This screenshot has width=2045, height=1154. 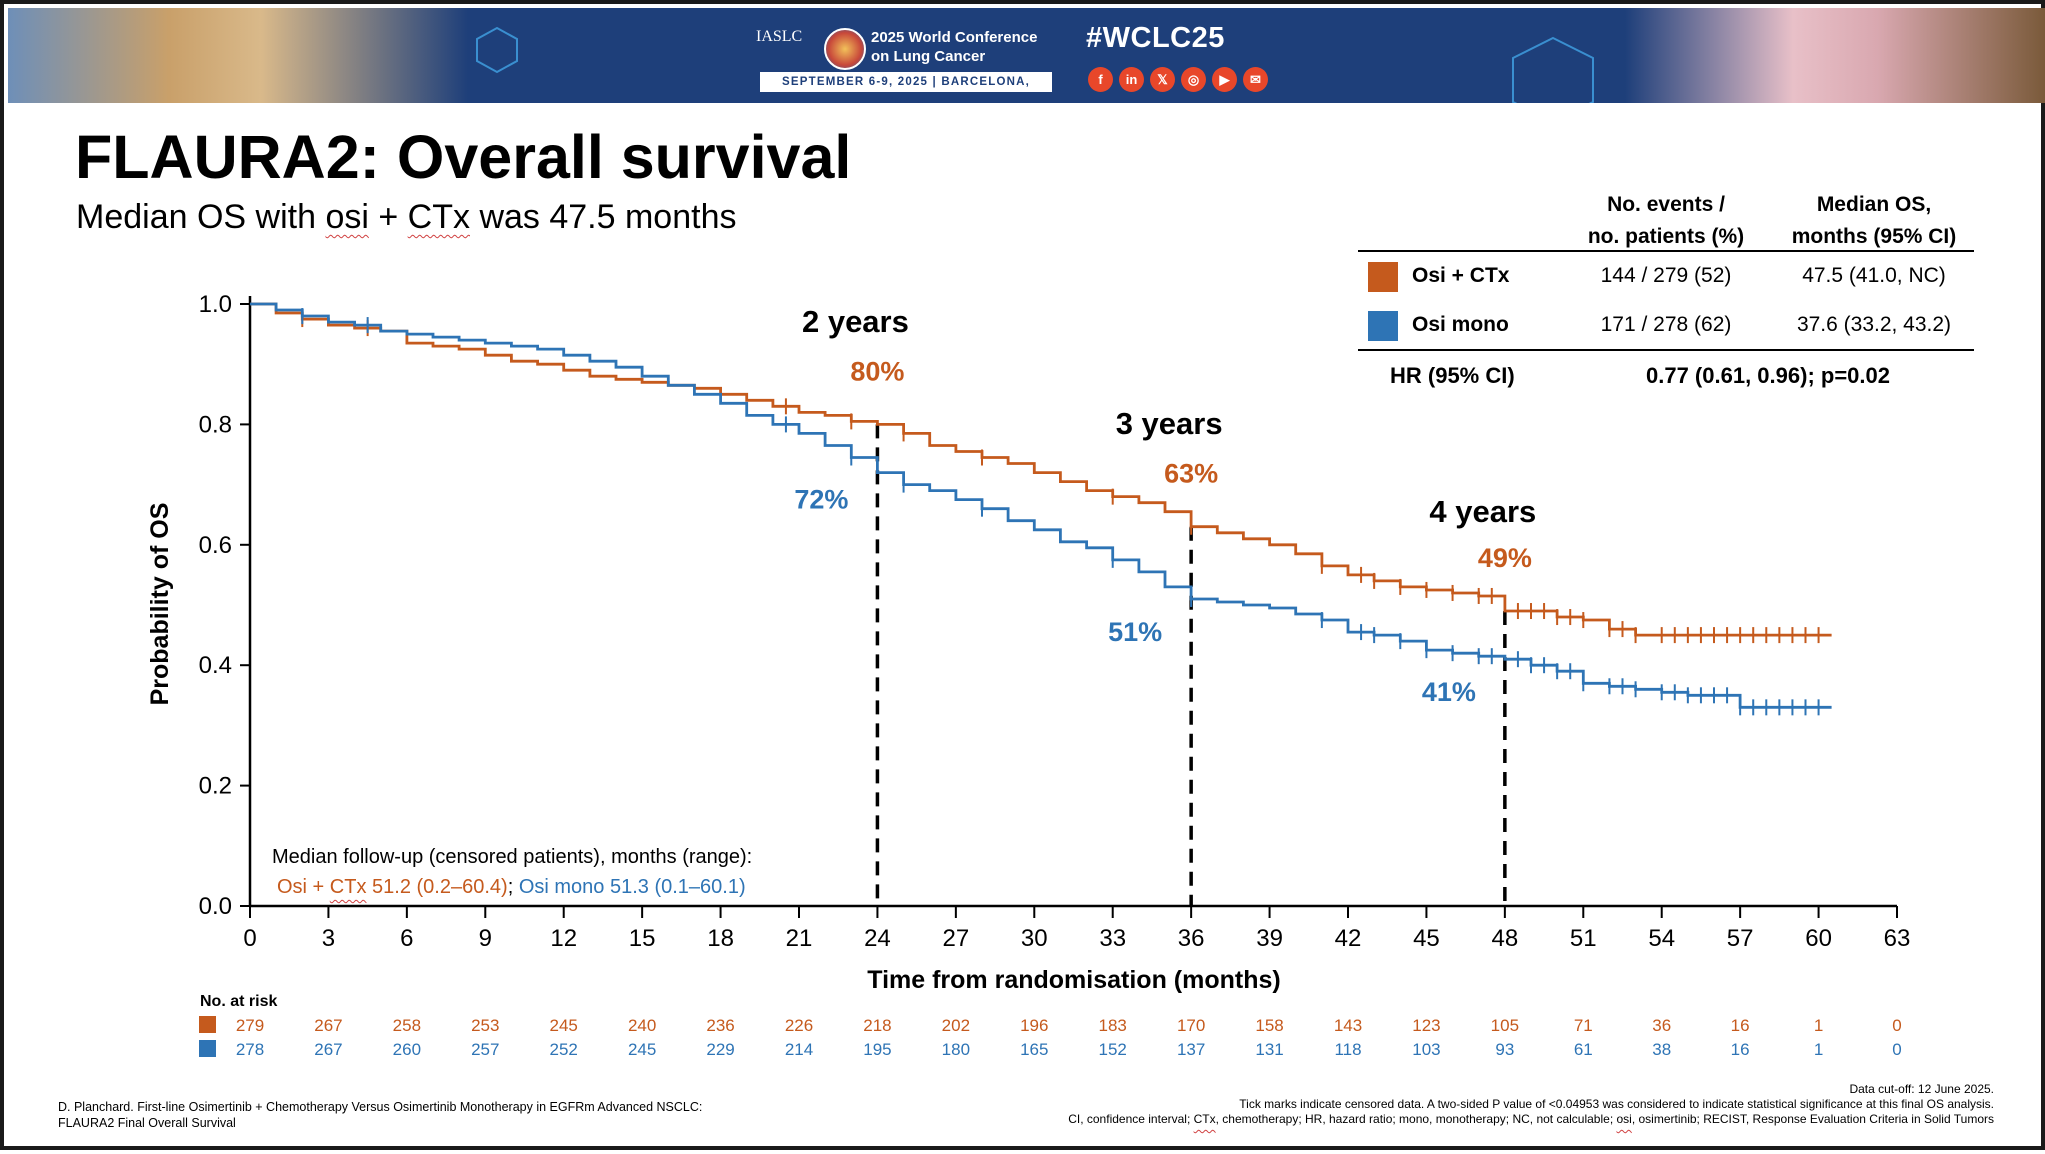 I want to click on at-risk-osi-mono: 257, so click(x=485, y=1049).